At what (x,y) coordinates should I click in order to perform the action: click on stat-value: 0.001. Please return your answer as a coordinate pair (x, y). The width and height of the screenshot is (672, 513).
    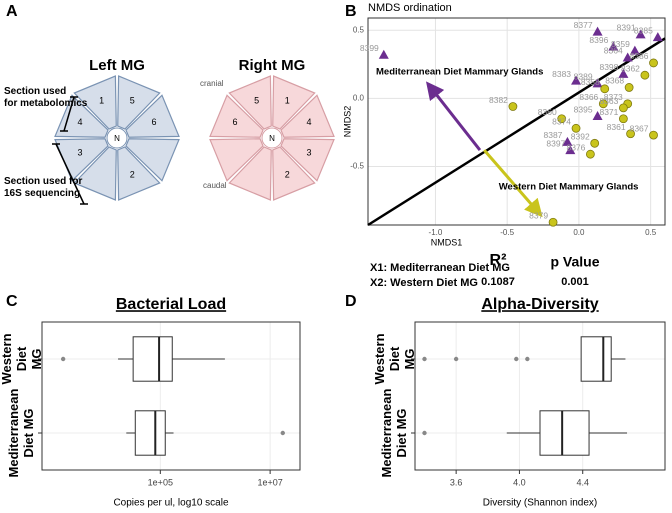
    Looking at the image, I should click on (575, 282).